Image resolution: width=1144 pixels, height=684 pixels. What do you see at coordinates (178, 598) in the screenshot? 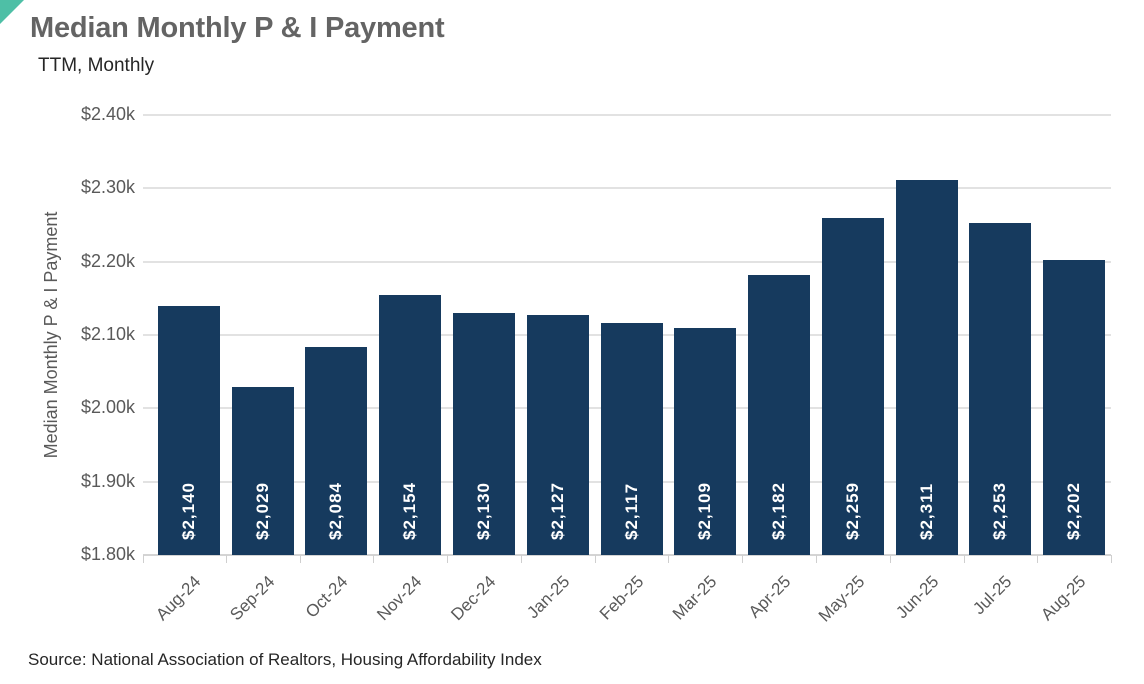
I see `x-tick-label: Aug-24` at bounding box center [178, 598].